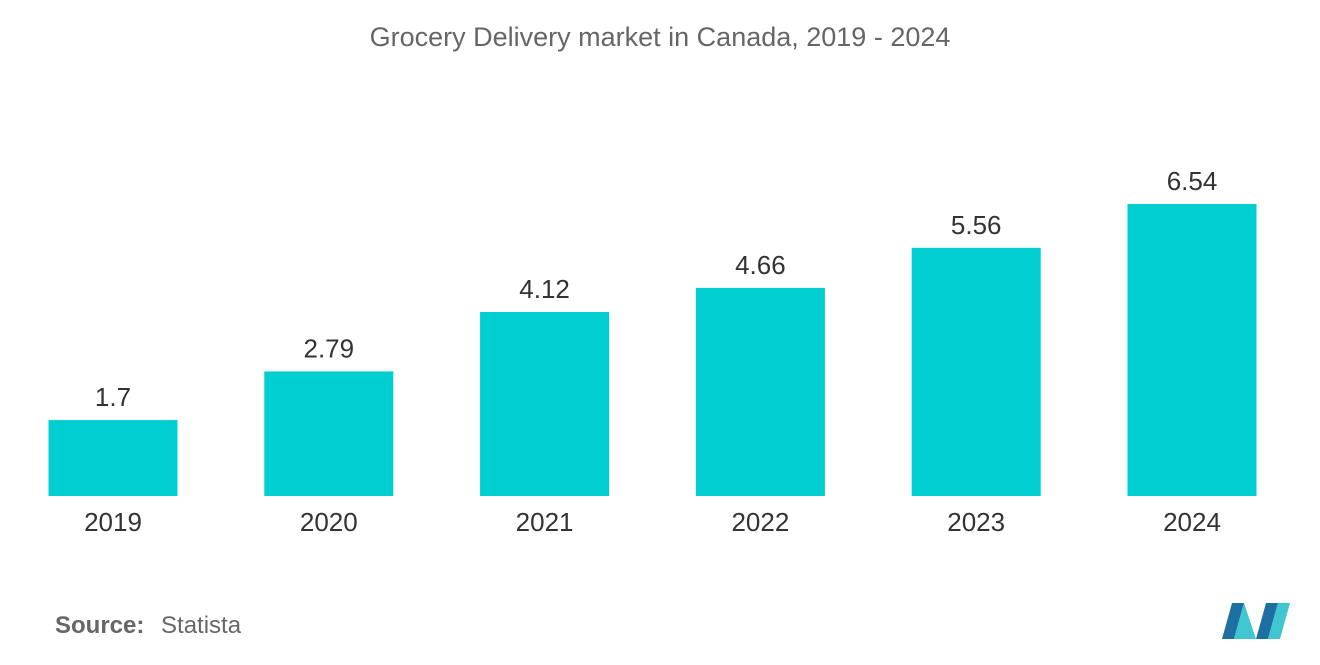 This screenshot has height=665, width=1320. Describe the element at coordinates (544, 289) in the screenshot. I see `value-label-2021: 4.12` at that location.